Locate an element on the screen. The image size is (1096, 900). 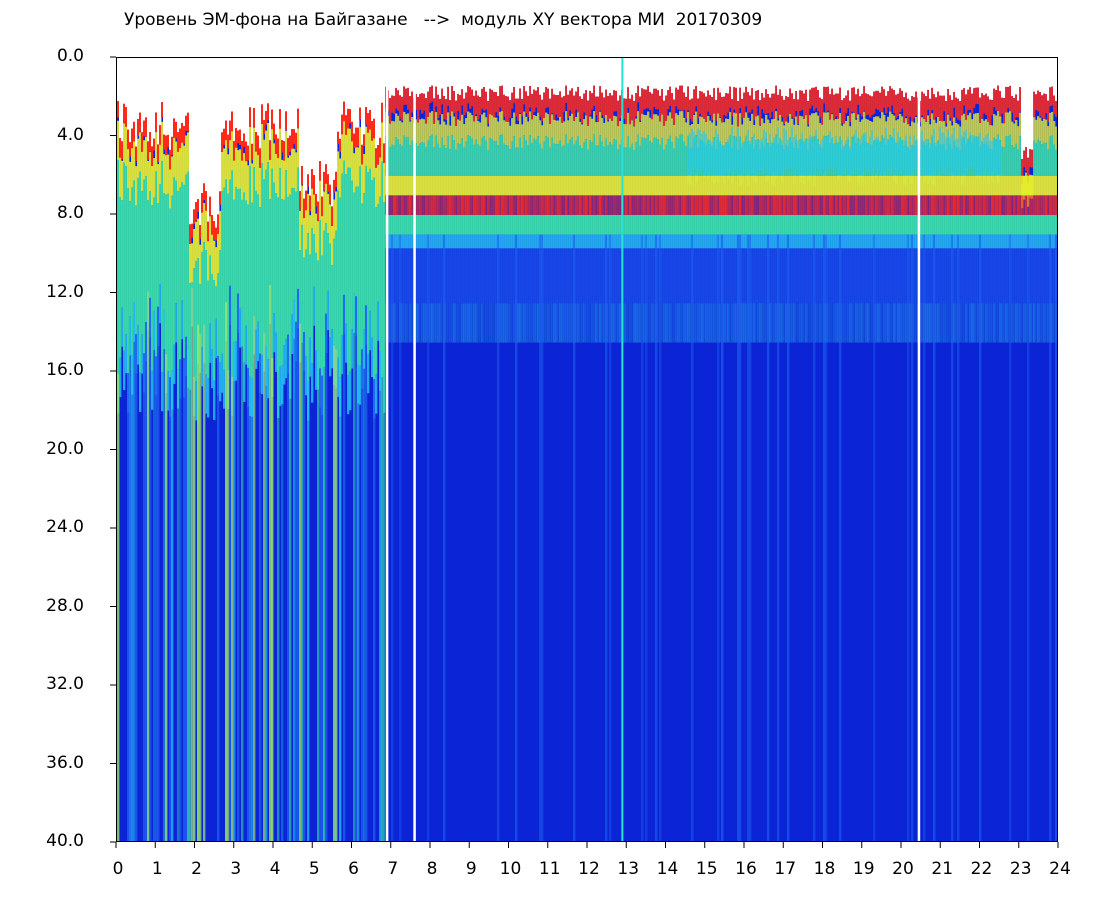
x-tick-label: 12 is located at coordinates (589, 869).